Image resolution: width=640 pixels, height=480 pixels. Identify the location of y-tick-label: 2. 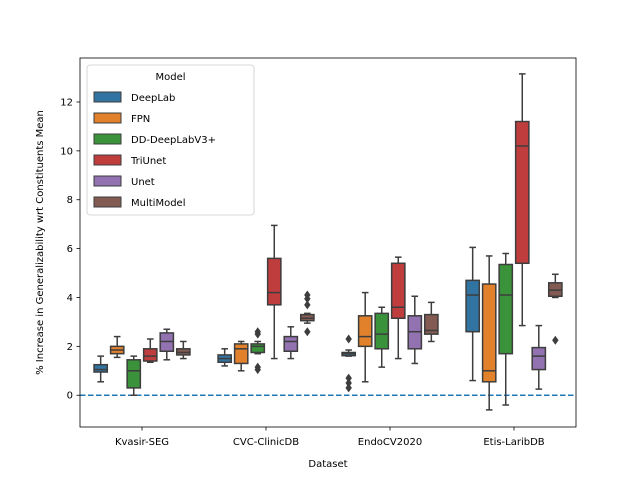
(70, 347).